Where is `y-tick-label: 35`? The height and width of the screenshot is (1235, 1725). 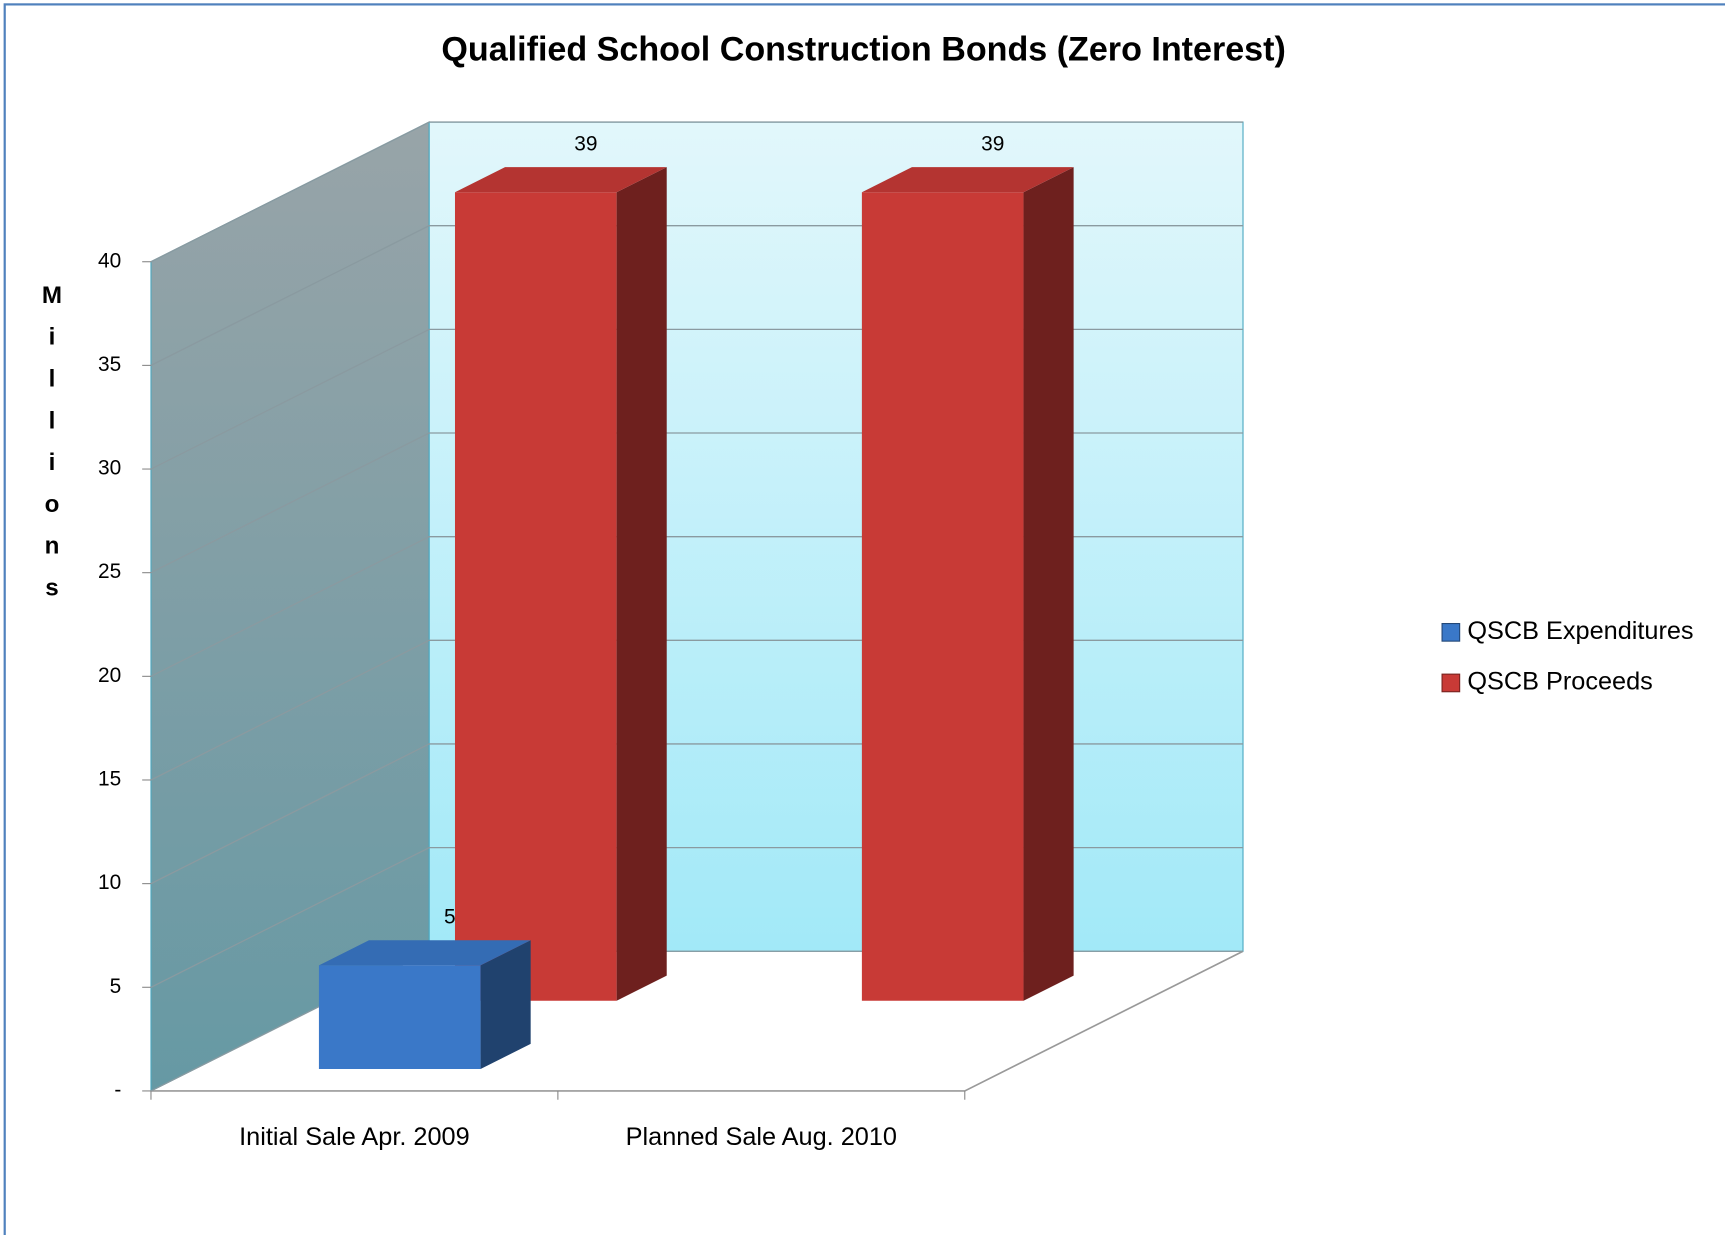 y-tick-label: 35 is located at coordinates (109, 364).